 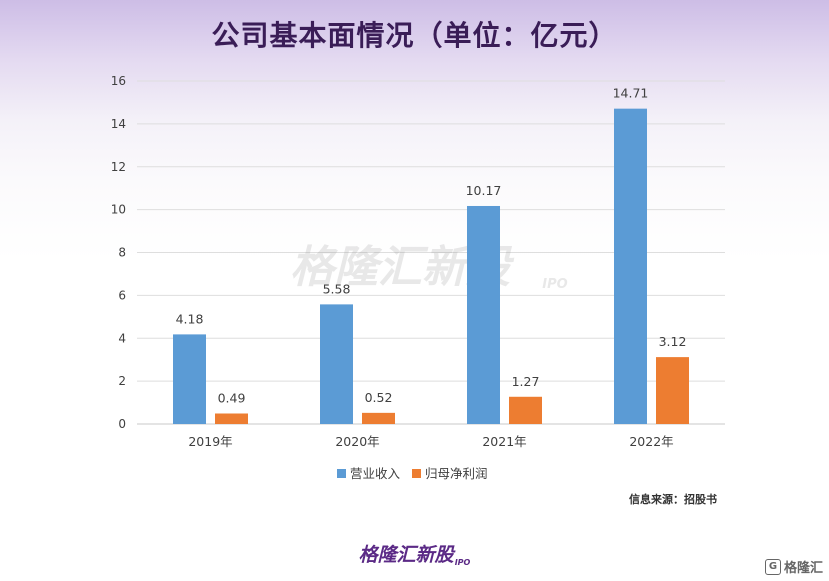 What do you see at coordinates (456, 473) in the screenshot?
I see `legend-label: 归母净利润` at bounding box center [456, 473].